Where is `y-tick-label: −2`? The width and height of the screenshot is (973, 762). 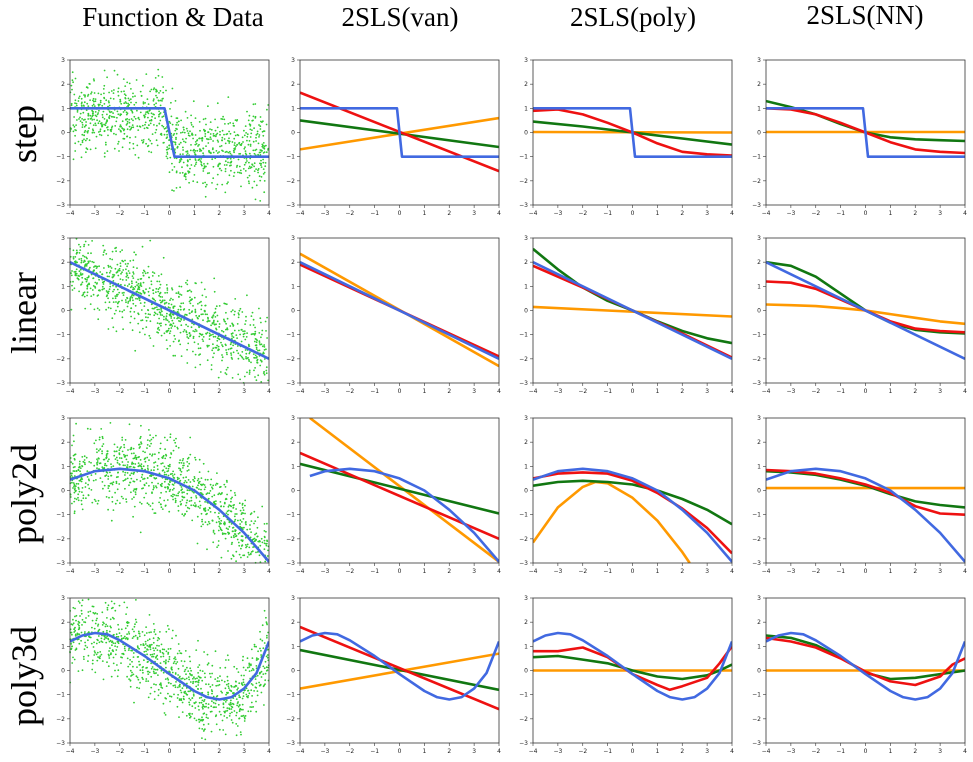 y-tick-label: −2 is located at coordinates (523, 359).